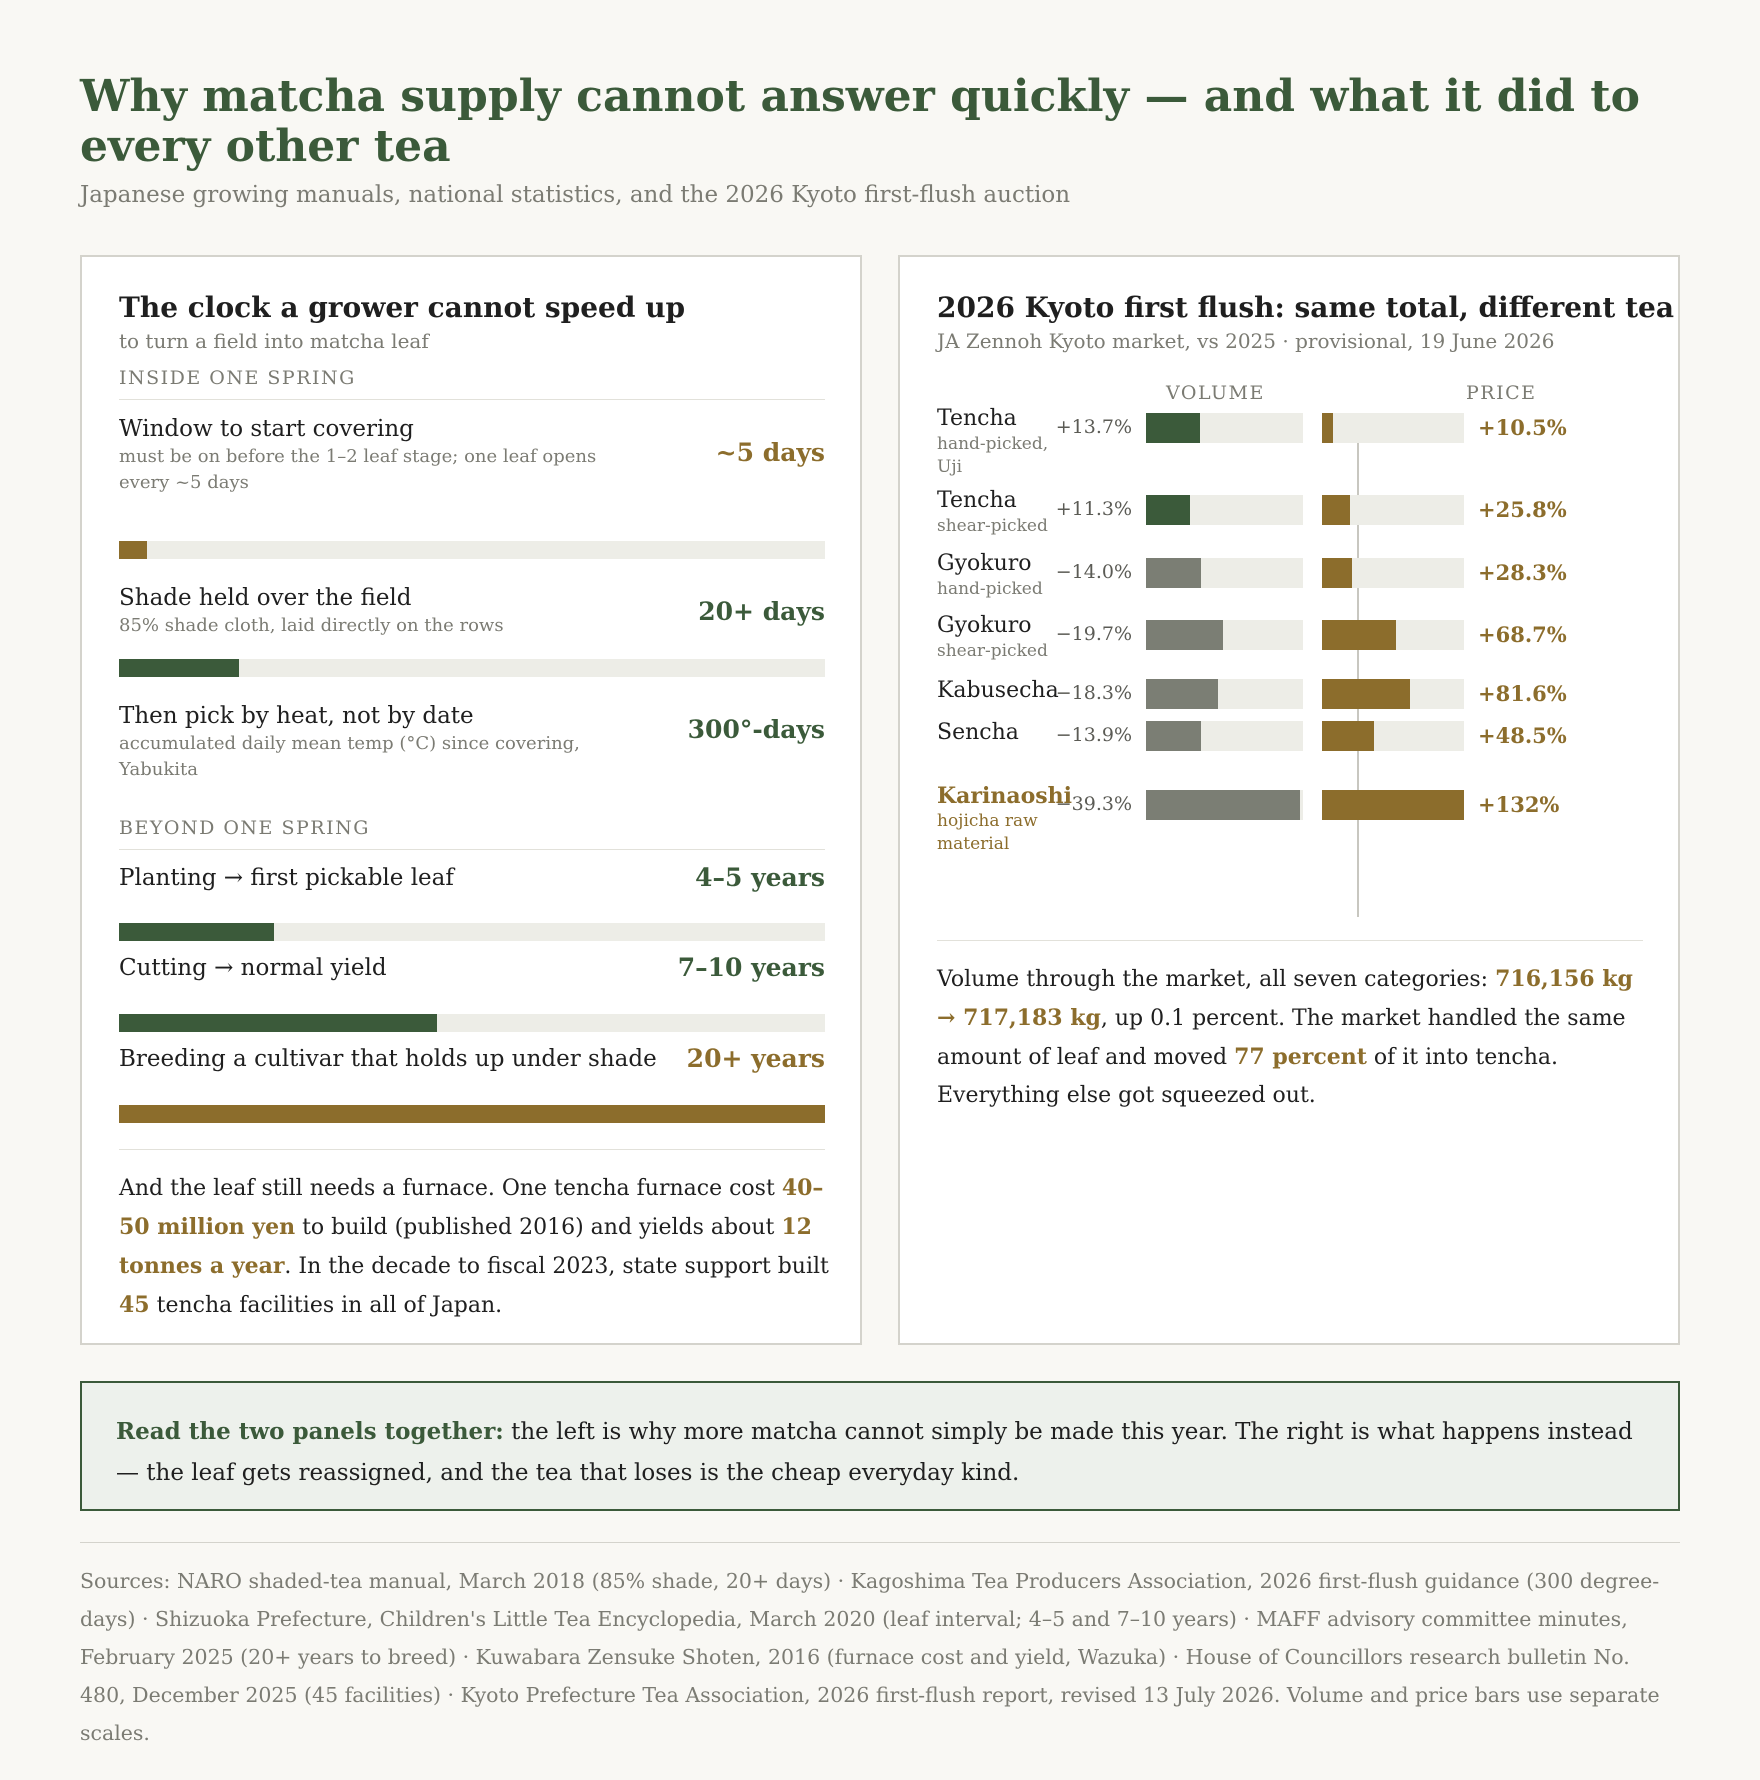 Image resolution: width=1760 pixels, height=1780 pixels. What do you see at coordinates (472, 383) in the screenshot?
I see `section-label-inside-spring: INSIDE ONE SPRING` at bounding box center [472, 383].